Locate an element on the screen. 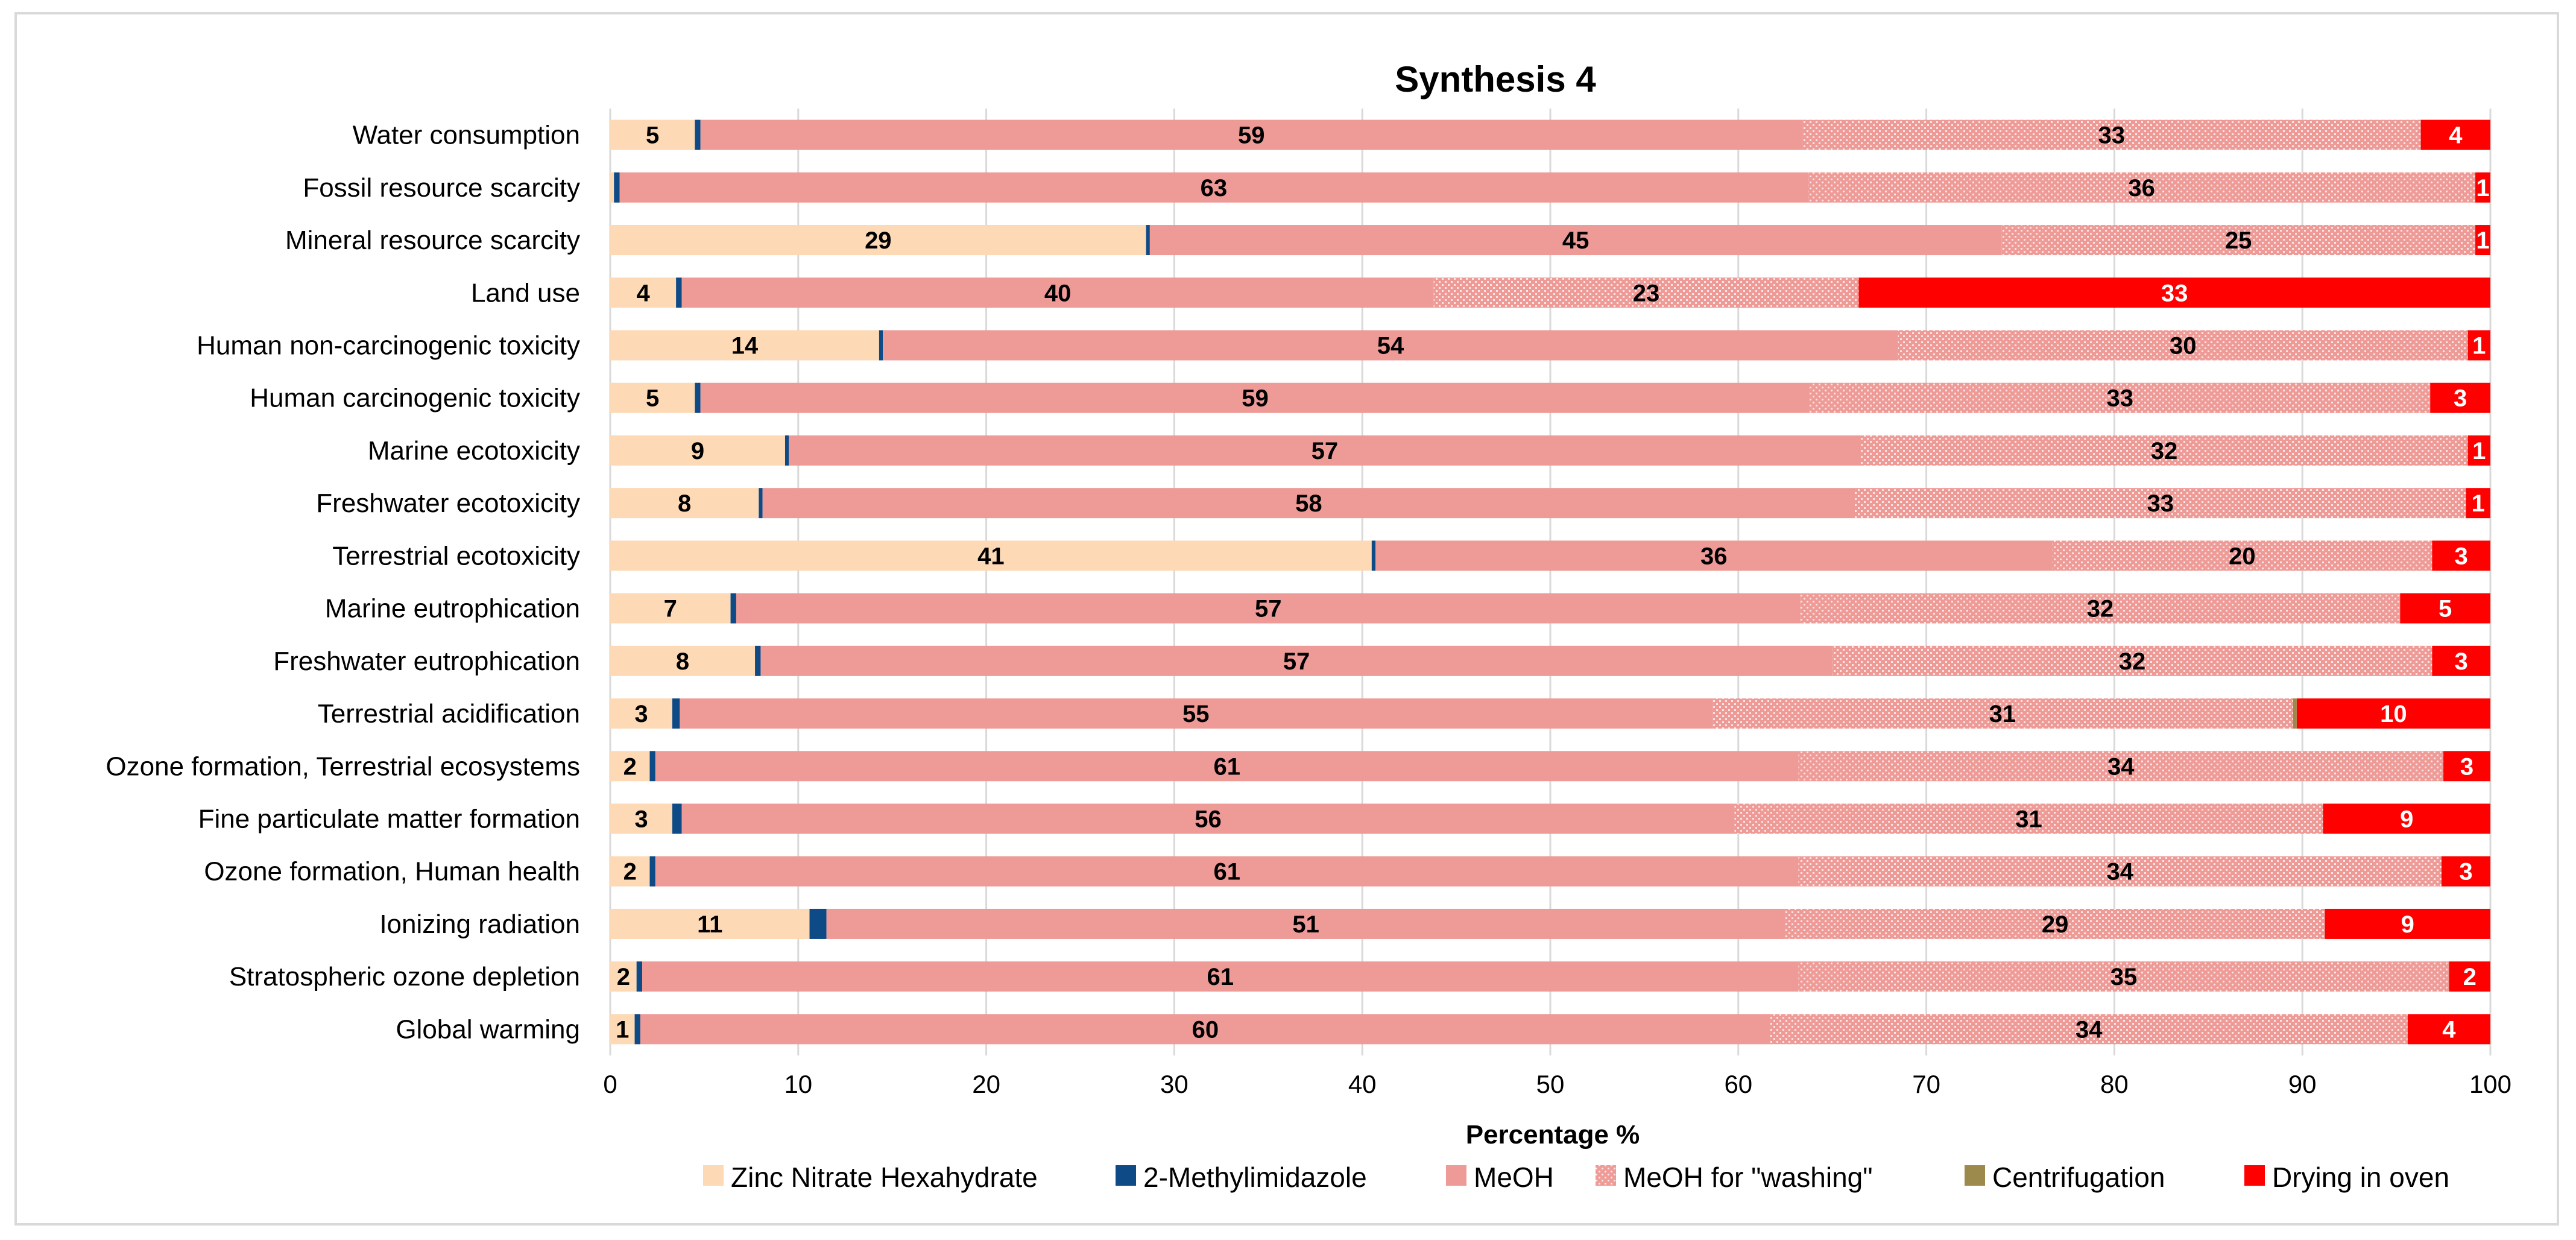  x-tick-label: 70 is located at coordinates (1926, 1084).